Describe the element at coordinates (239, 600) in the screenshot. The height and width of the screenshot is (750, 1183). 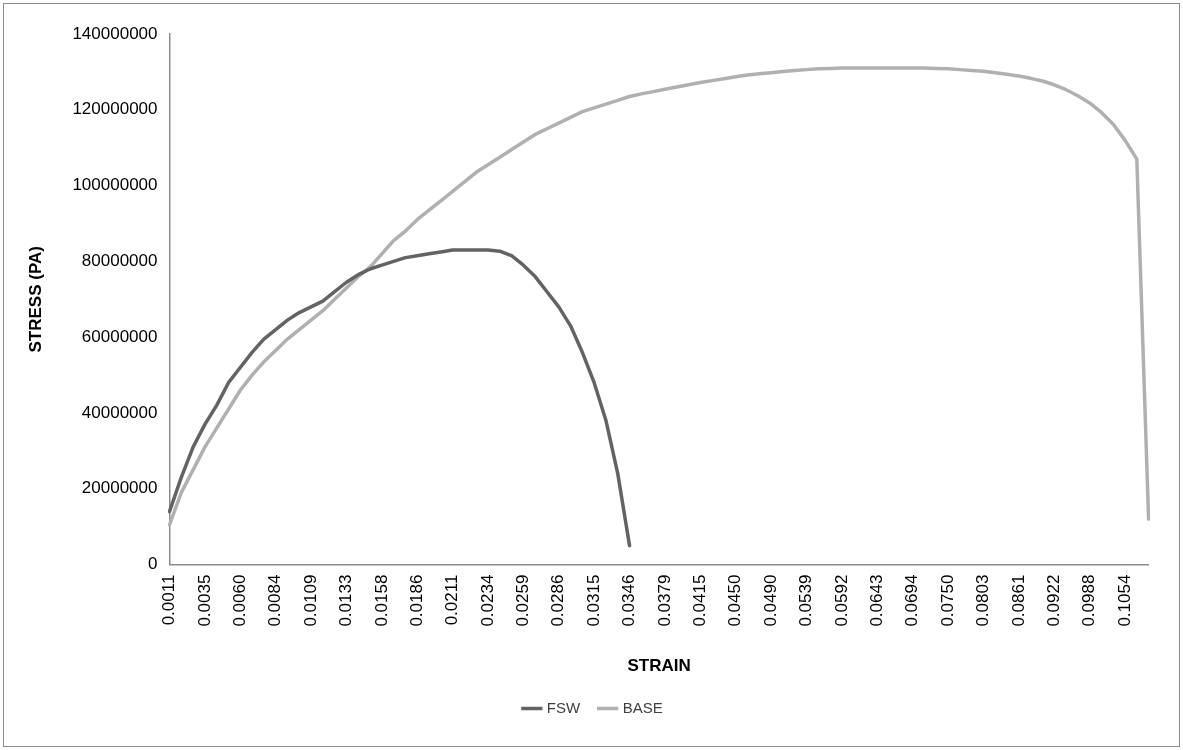
I see `x-tick-label: 0.0060` at that location.